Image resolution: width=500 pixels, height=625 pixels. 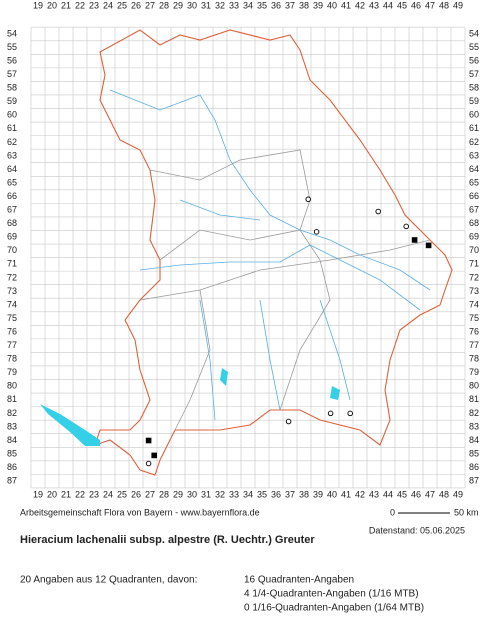 What do you see at coordinates (474, 237) in the screenshot?
I see `y-tick-label: 69` at bounding box center [474, 237].